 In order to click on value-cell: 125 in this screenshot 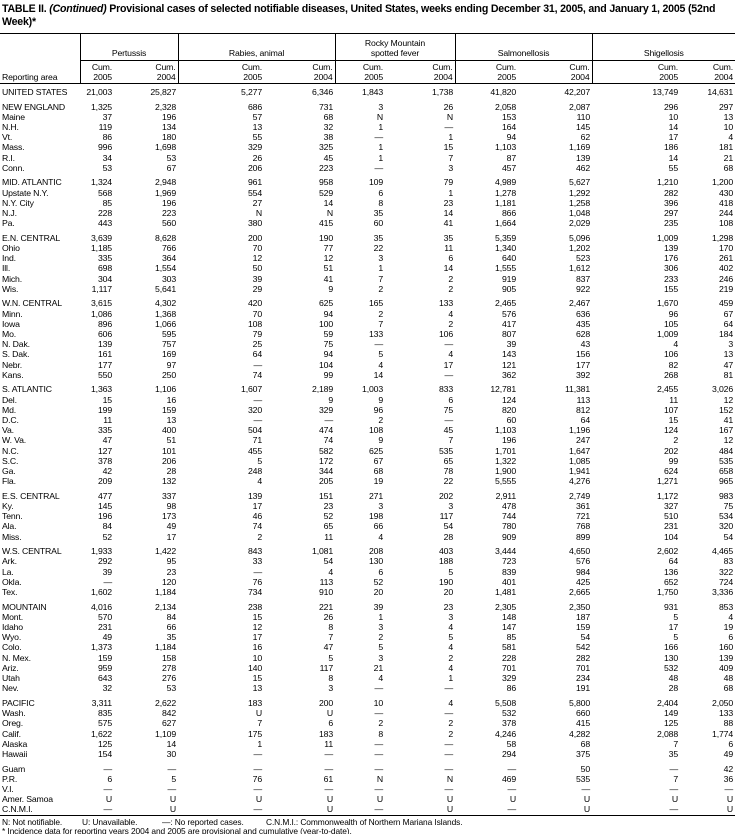, I will do `click(104, 743)`.